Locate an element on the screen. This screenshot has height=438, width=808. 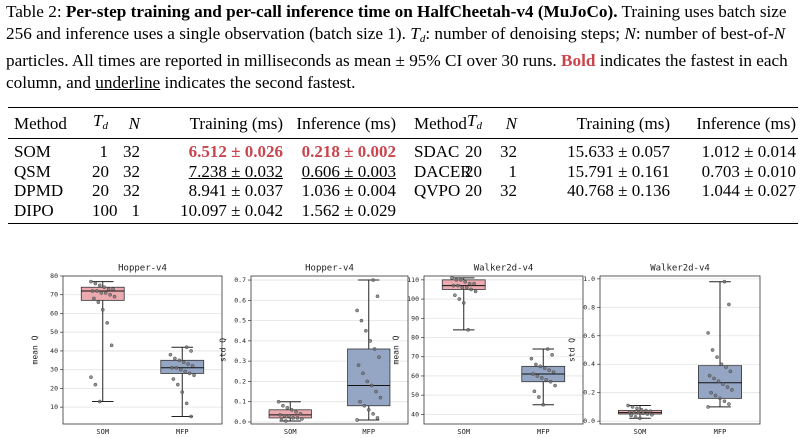
table-cell-text: SDAC is located at coordinates (437, 152).